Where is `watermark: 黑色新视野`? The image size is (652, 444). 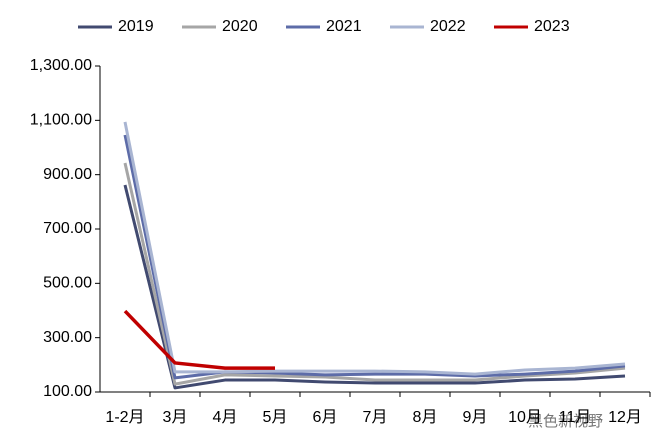
watermark: 黑色新视野 is located at coordinates (565, 421).